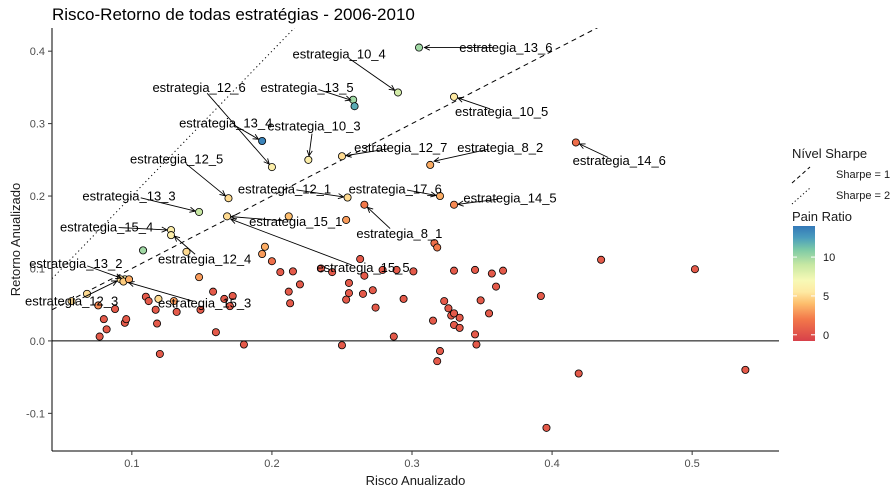 The width and height of the screenshot is (894, 495). I want to click on y-tick-label: 0.3, so click(37, 125).